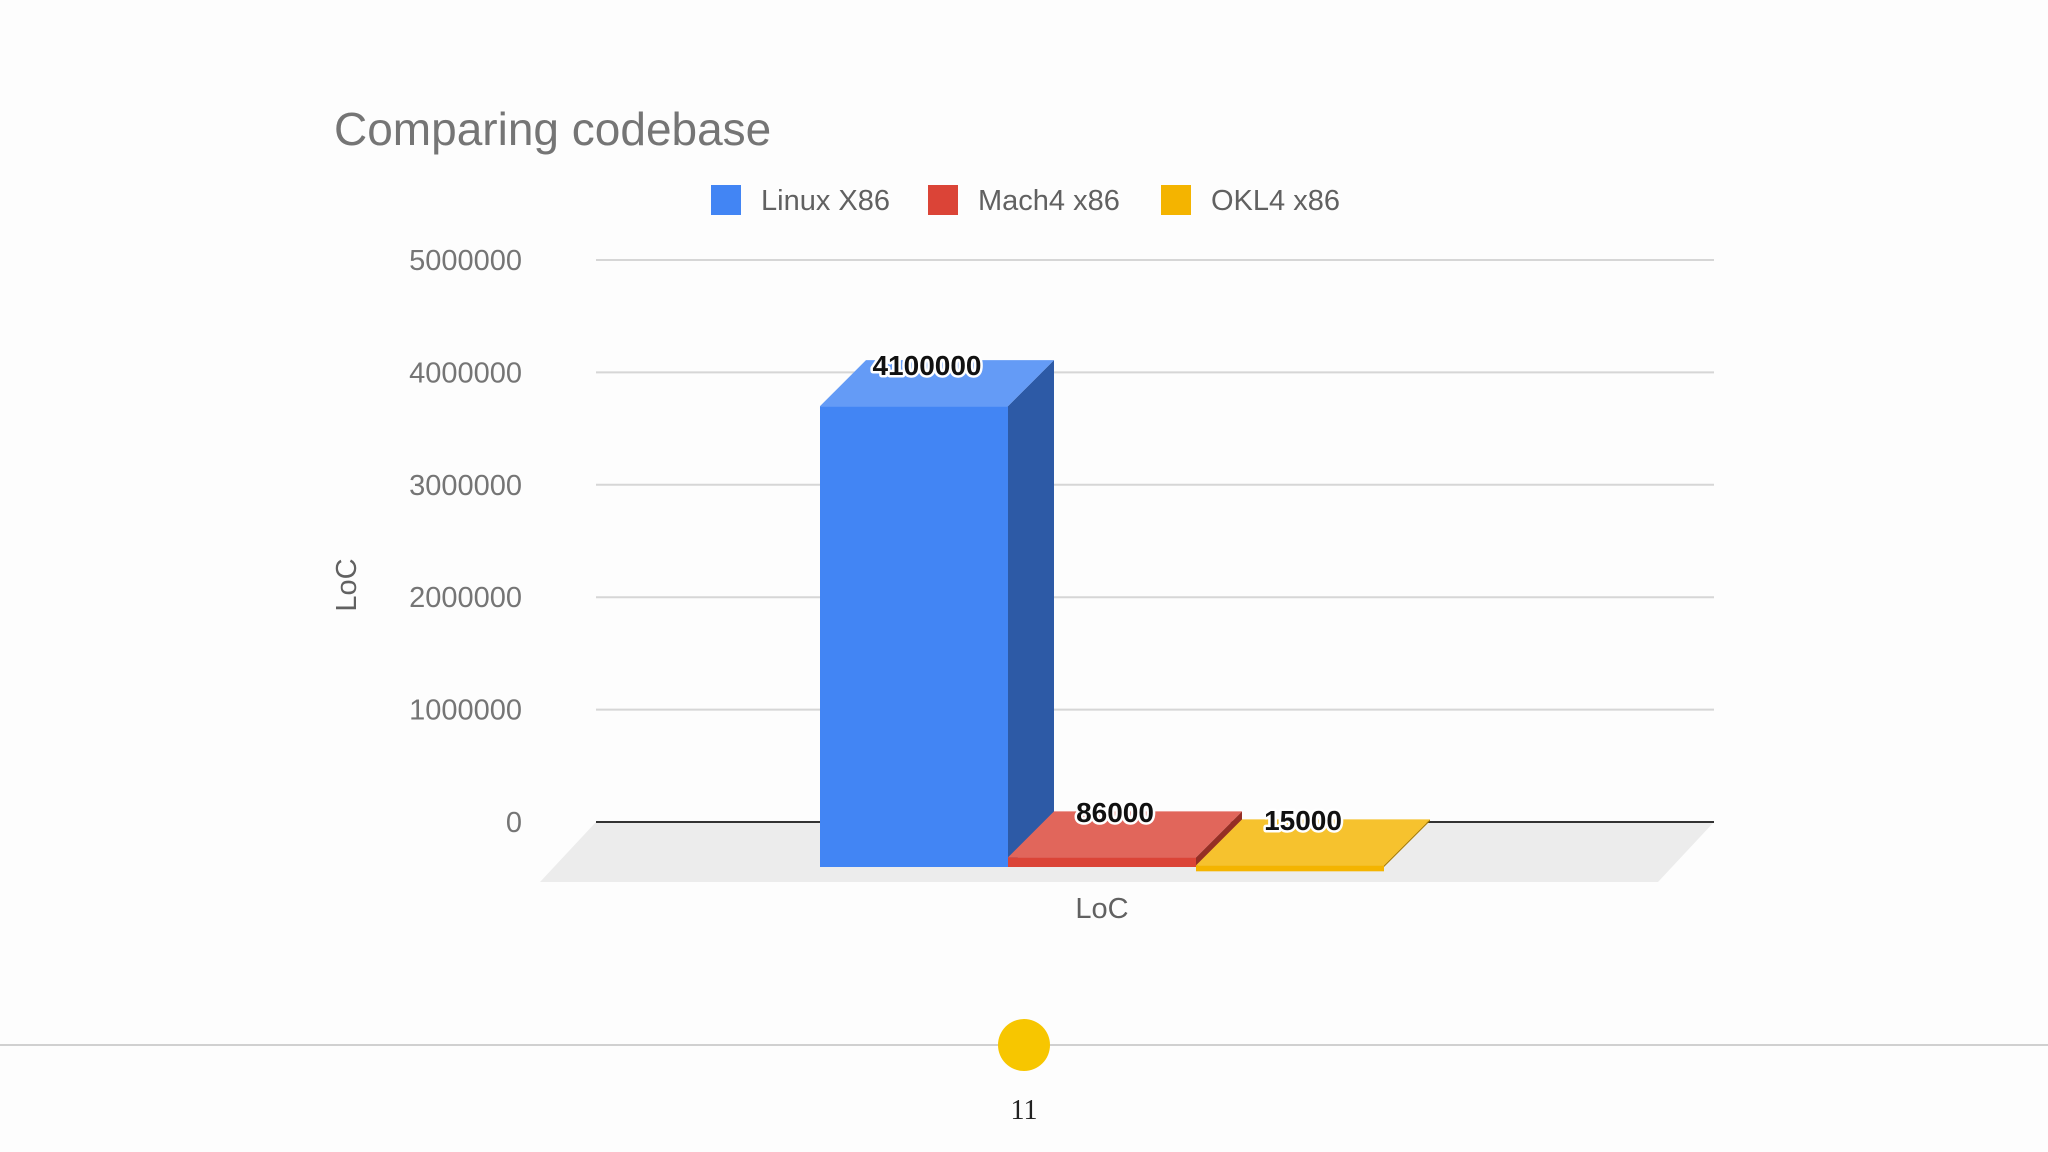 This screenshot has height=1152, width=2048. Describe the element at coordinates (1101, 909) in the screenshot. I see `x-axis-label: LoC` at that location.